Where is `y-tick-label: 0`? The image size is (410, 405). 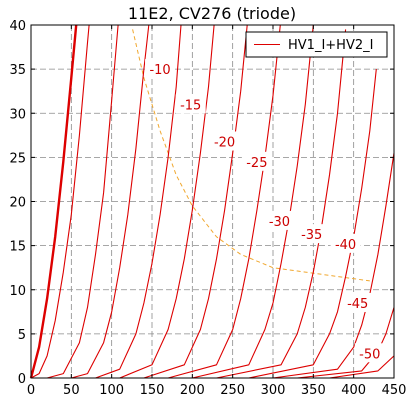
y-tick-label: 0 is located at coordinates (22, 379).